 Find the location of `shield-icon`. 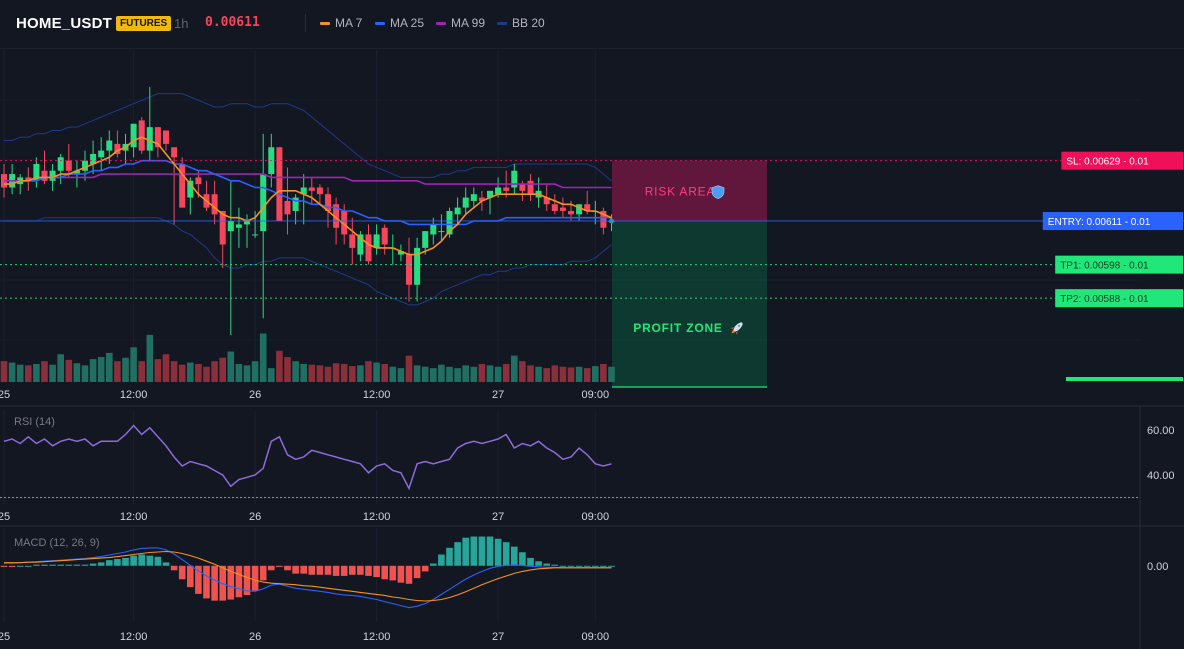

shield-icon is located at coordinates (718, 192).